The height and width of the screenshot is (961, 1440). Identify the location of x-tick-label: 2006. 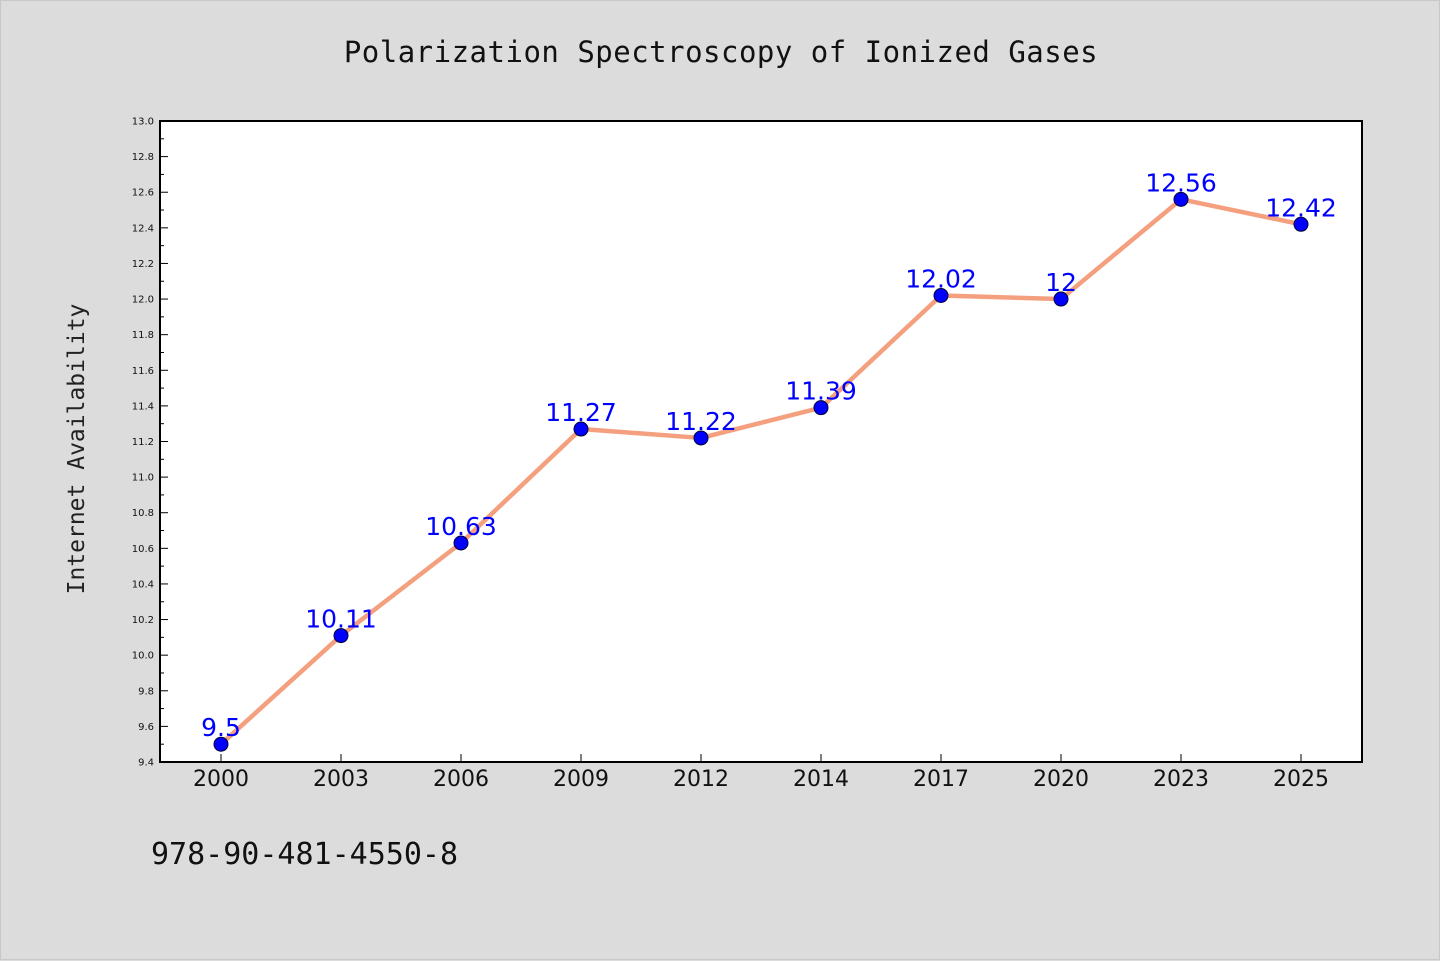
(461, 779).